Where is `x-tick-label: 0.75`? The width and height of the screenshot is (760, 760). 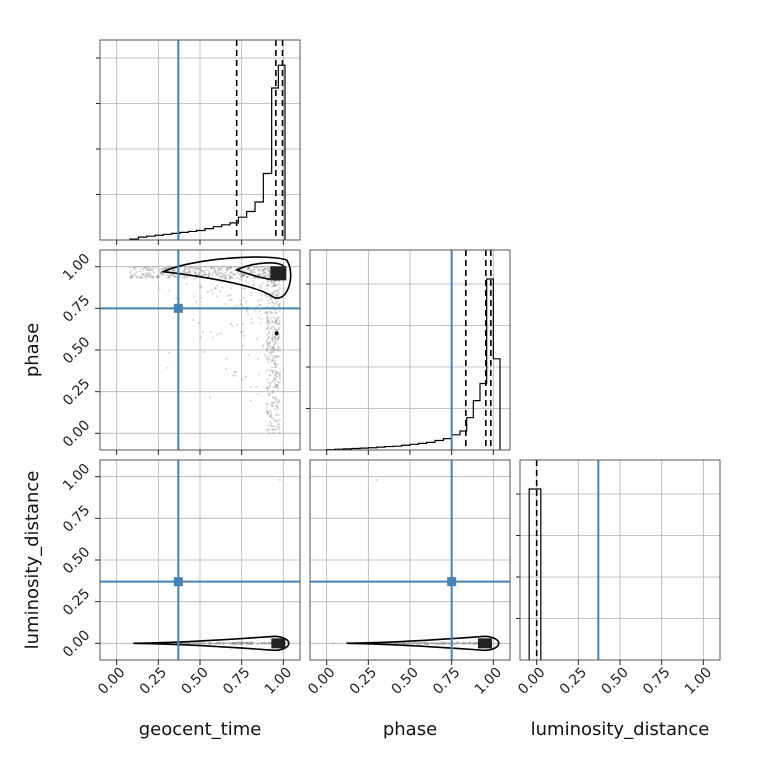
x-tick-label: 0.75 is located at coordinates (656, 680).